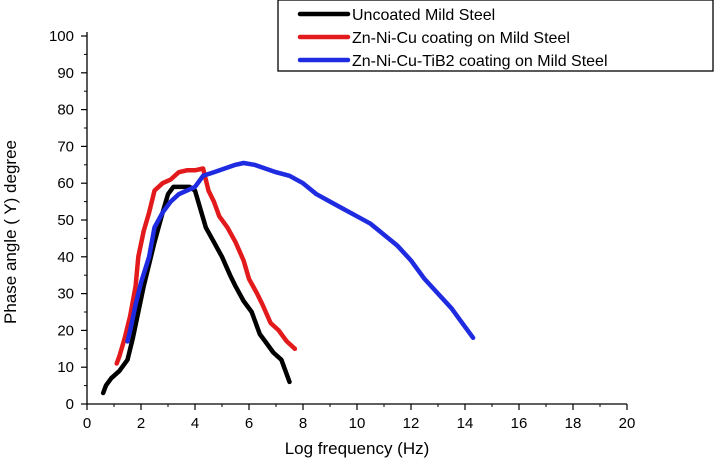 This screenshot has width=715, height=459. Describe the element at coordinates (357, 423) in the screenshot. I see `x-tick-label: 10` at that location.